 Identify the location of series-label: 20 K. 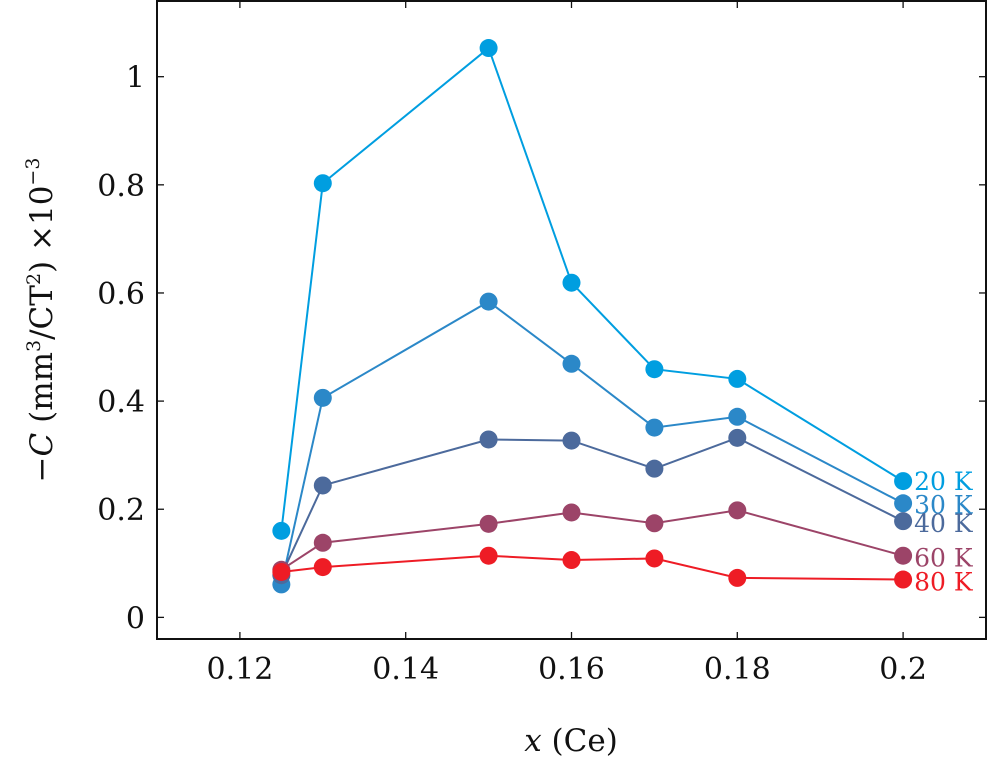
(944, 481).